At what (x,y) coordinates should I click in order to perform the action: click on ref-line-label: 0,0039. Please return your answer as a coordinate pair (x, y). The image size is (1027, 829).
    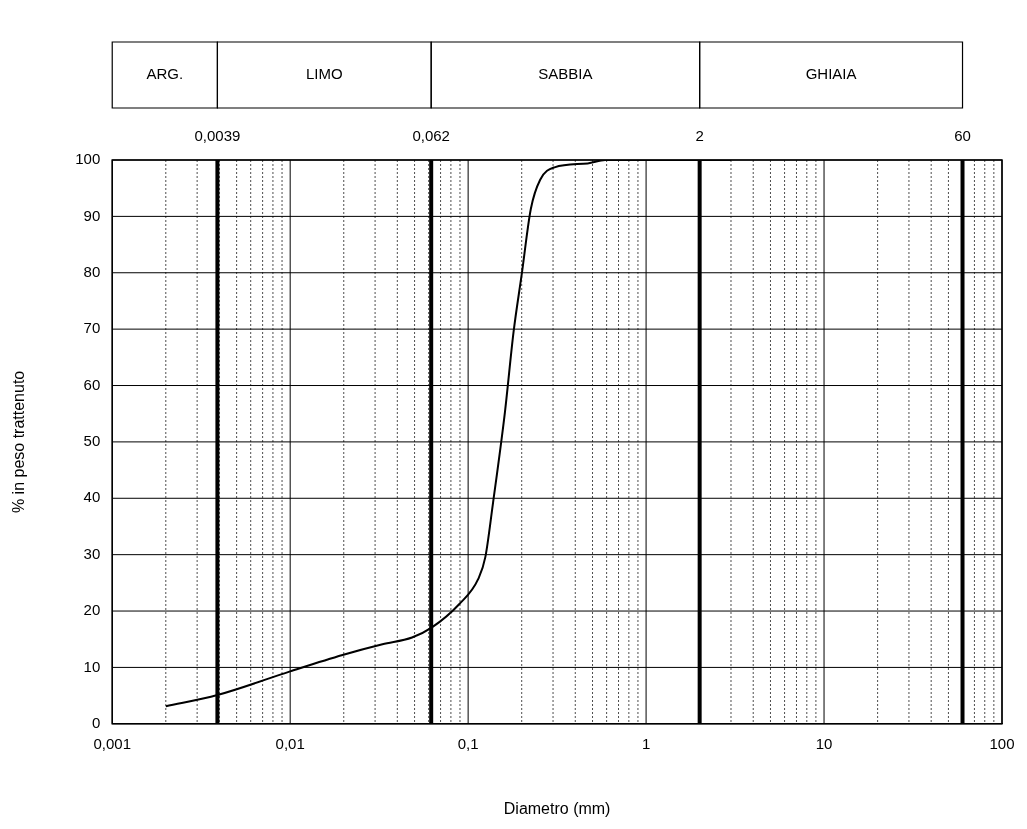
    Looking at the image, I should click on (217, 135).